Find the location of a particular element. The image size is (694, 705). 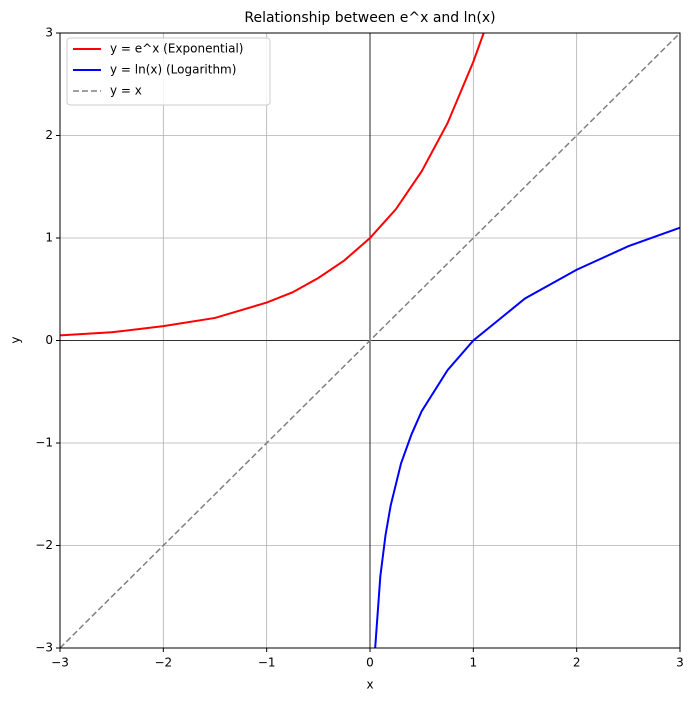

legend-box is located at coordinates (168, 71).